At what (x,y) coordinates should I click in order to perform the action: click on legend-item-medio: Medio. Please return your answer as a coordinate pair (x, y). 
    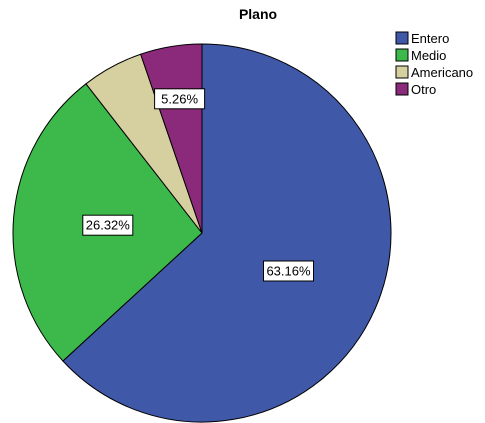
    Looking at the image, I should click on (420, 55).